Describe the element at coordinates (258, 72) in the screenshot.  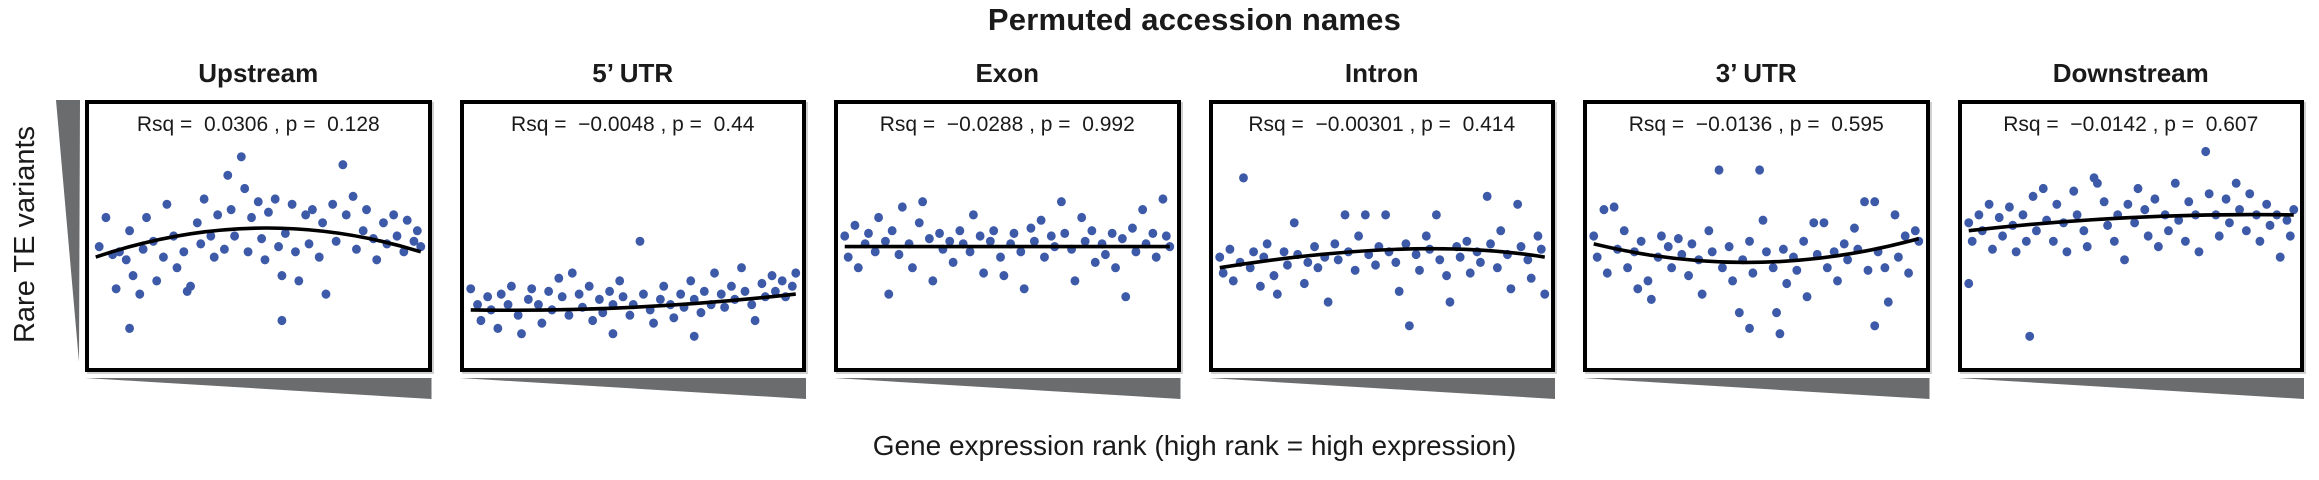
I see `panel-title: Upstream` at that location.